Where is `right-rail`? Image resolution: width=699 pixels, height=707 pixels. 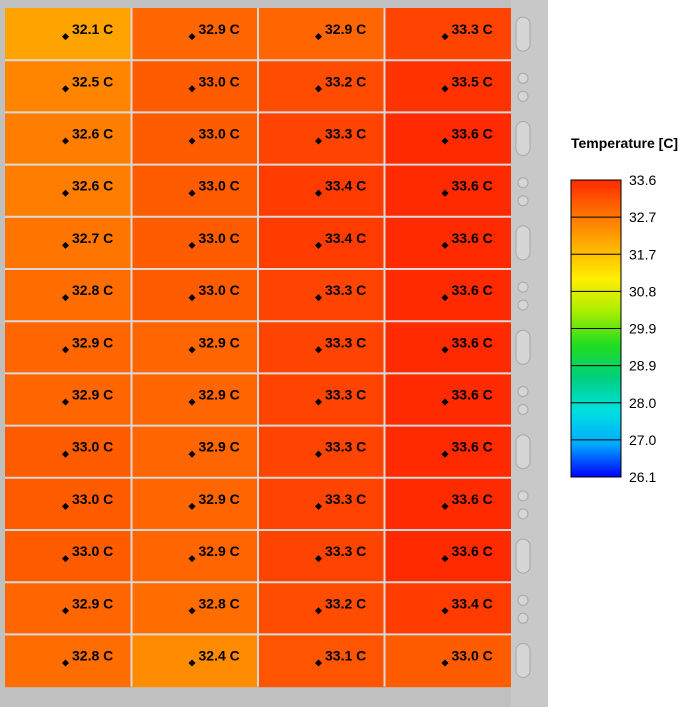 right-rail is located at coordinates (529, 353).